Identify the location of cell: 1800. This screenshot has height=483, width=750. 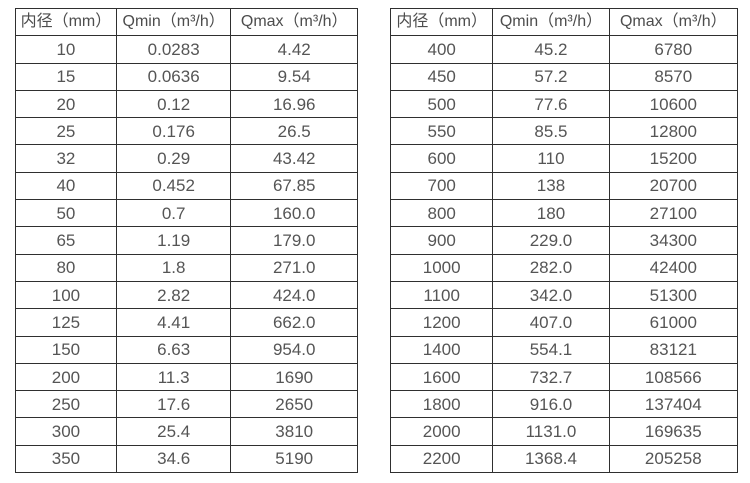
(441, 404).